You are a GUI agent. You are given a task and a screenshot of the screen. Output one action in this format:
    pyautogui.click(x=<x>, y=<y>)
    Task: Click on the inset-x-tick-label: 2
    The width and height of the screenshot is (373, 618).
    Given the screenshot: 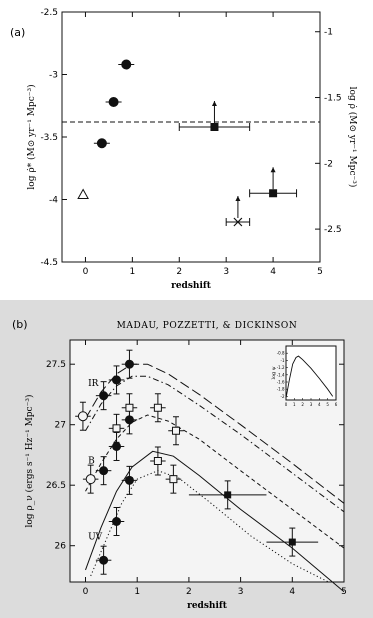 What is the action you would take?
    pyautogui.click(x=302, y=404)
    